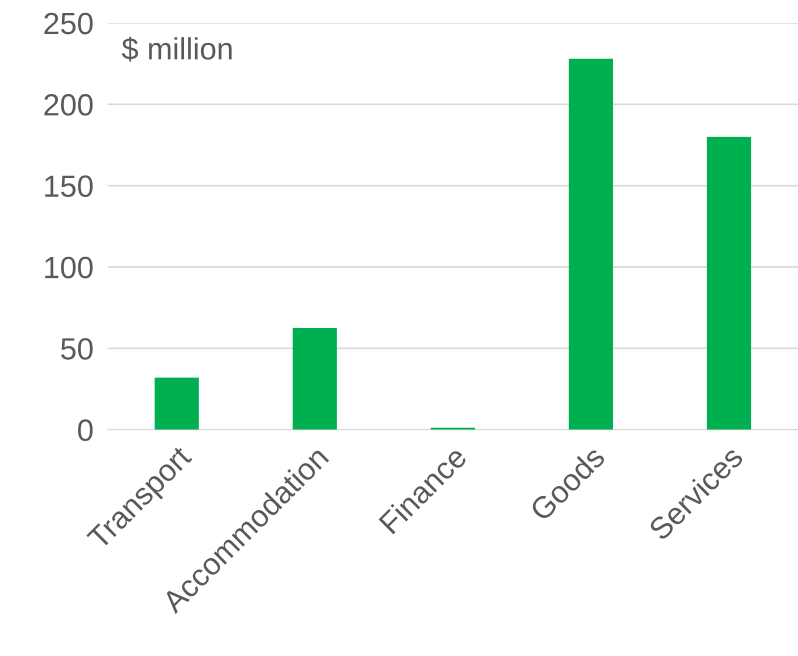 This screenshot has width=798, height=656. I want to click on y-tick-label: 200, so click(68, 105).